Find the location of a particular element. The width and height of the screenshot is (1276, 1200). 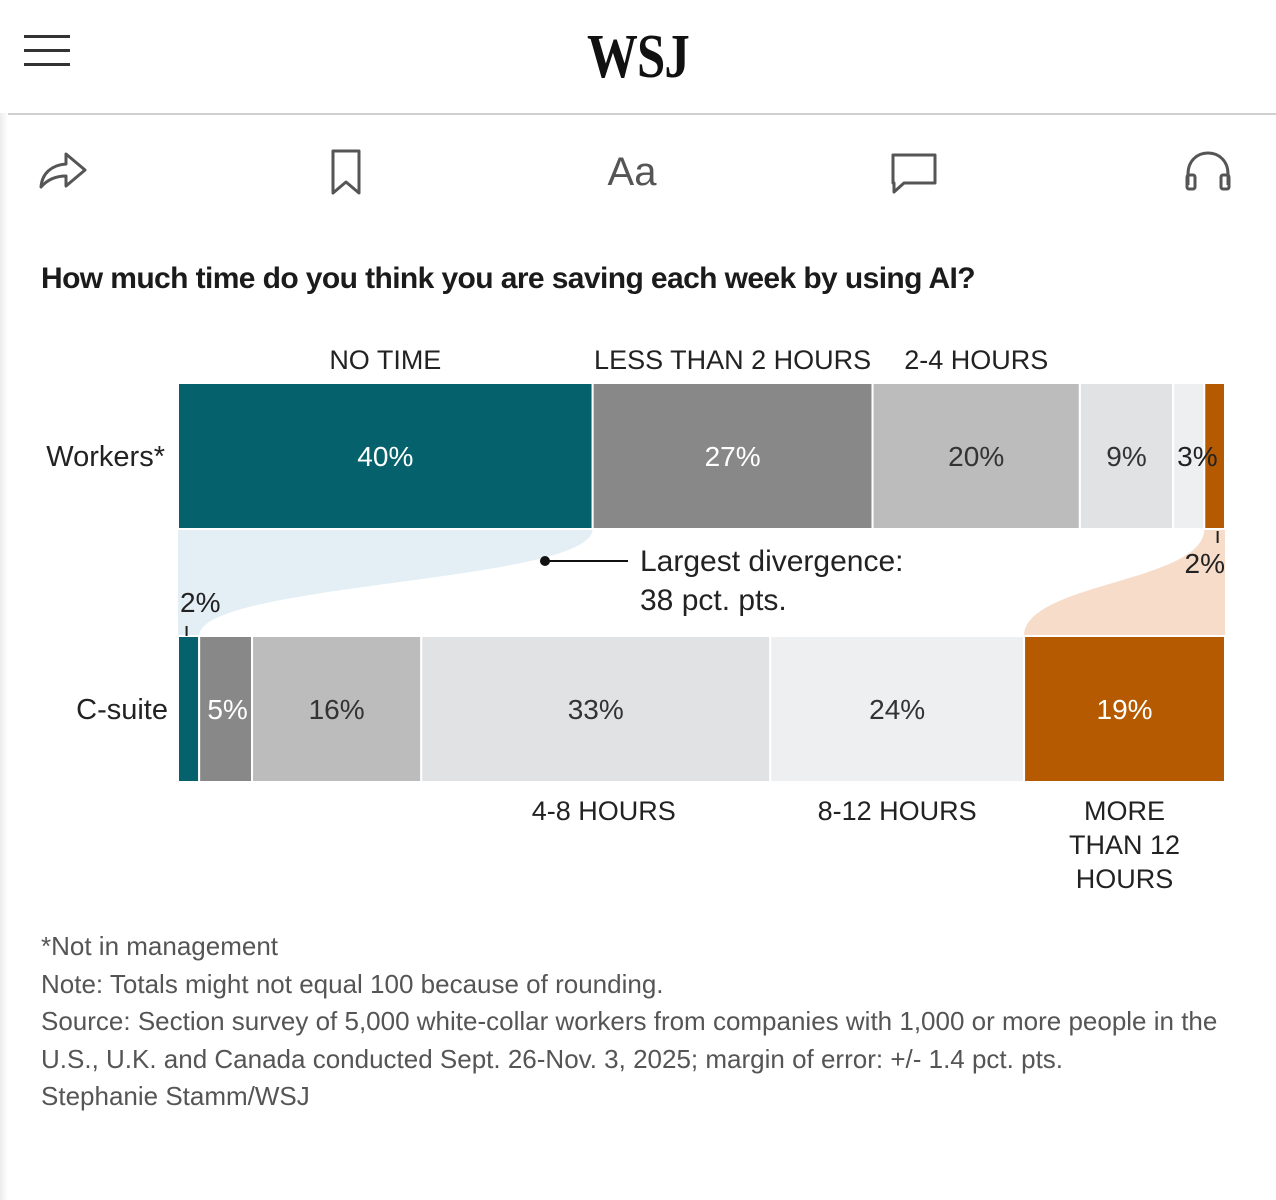

value-label-csuite-3: 33% is located at coordinates (596, 709).